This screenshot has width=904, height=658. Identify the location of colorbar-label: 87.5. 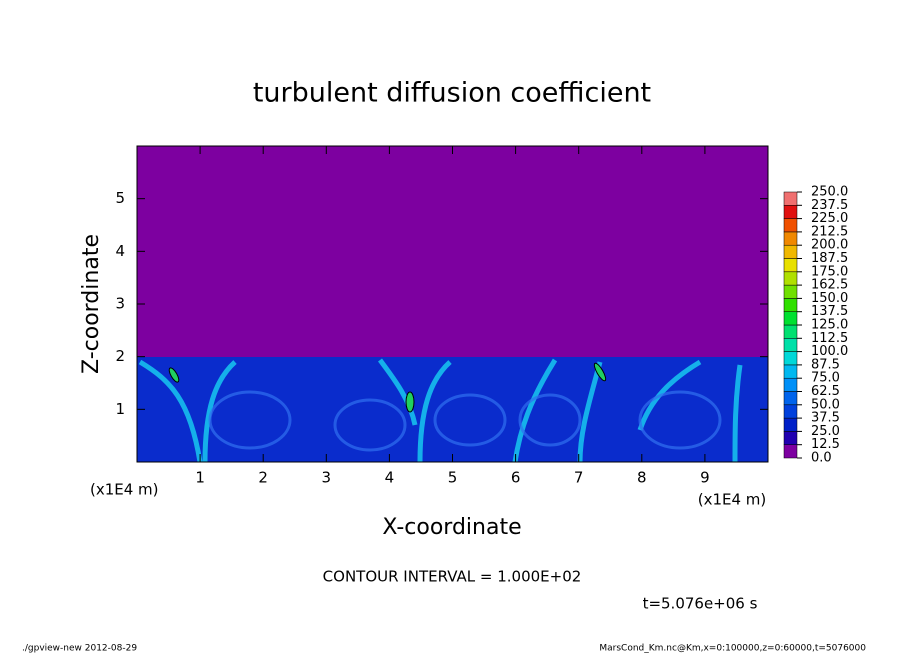
(825, 364).